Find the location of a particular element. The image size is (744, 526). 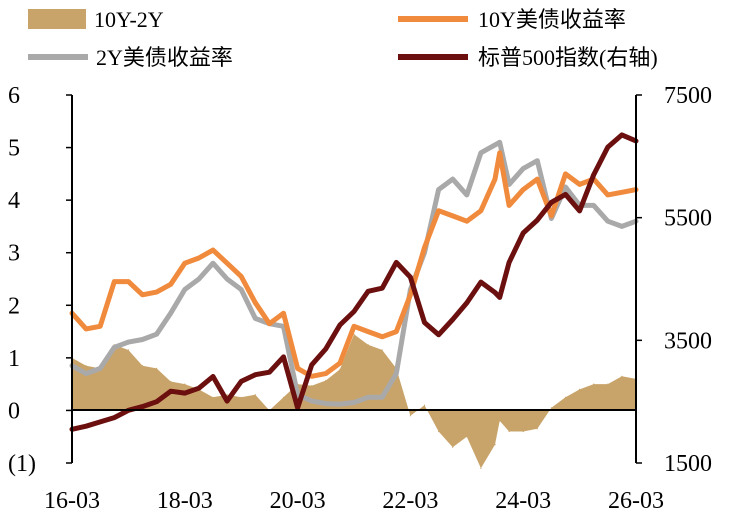

right-tick-label: 7500 is located at coordinates (688, 96).